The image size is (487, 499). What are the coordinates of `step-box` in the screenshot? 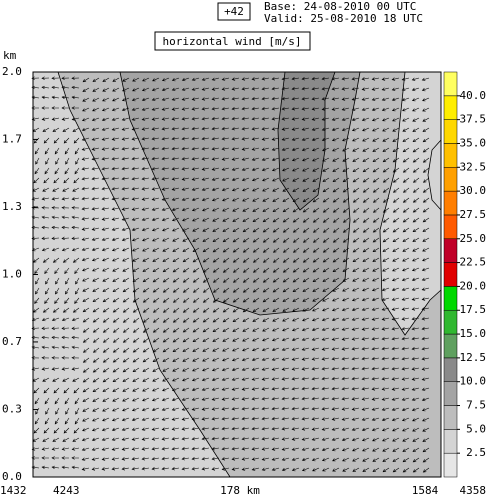 It's located at (234, 11).